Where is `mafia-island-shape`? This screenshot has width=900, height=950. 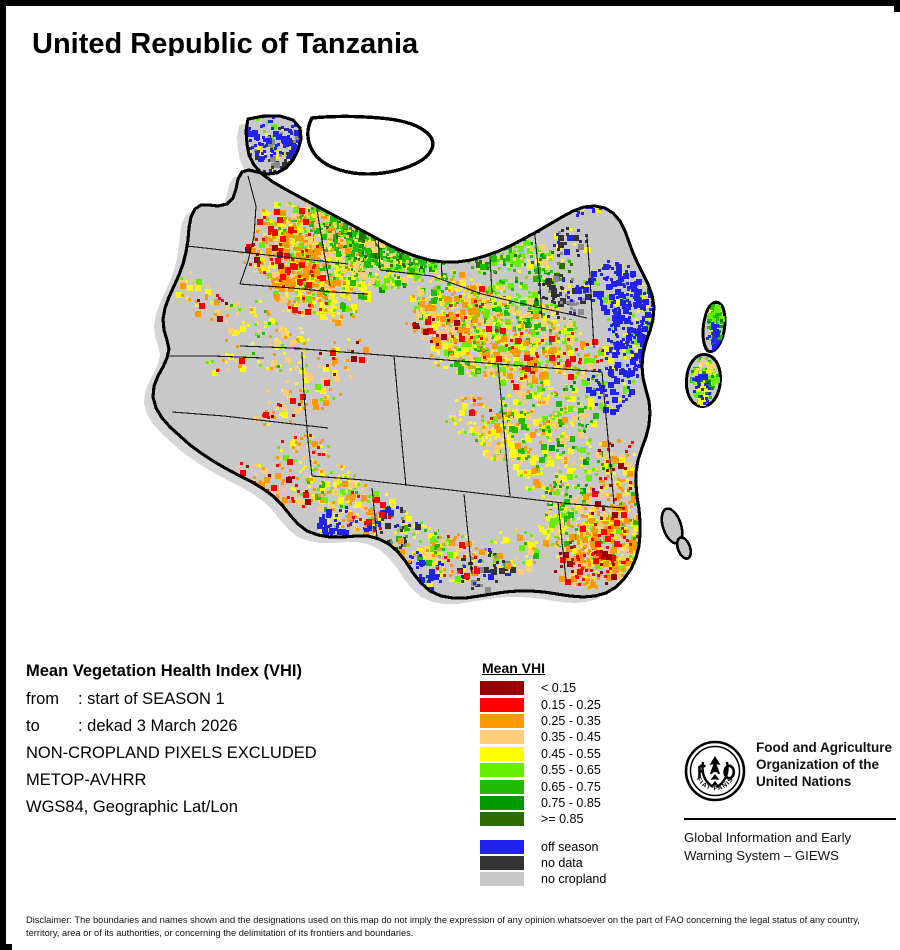
mafia-island-shape is located at coordinates (684, 548).